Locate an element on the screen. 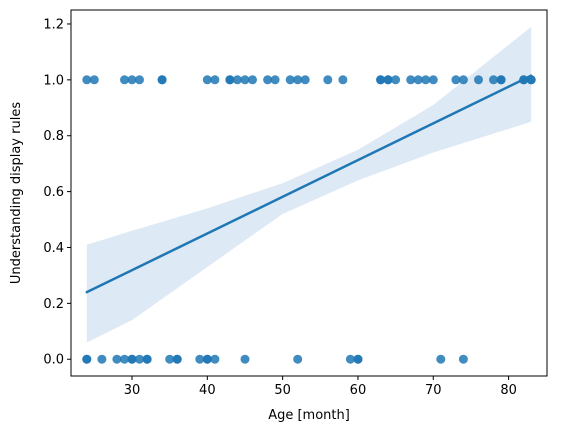 Image resolution: width=567 pixels, height=432 pixels. x-tick-label: 70 is located at coordinates (433, 390).